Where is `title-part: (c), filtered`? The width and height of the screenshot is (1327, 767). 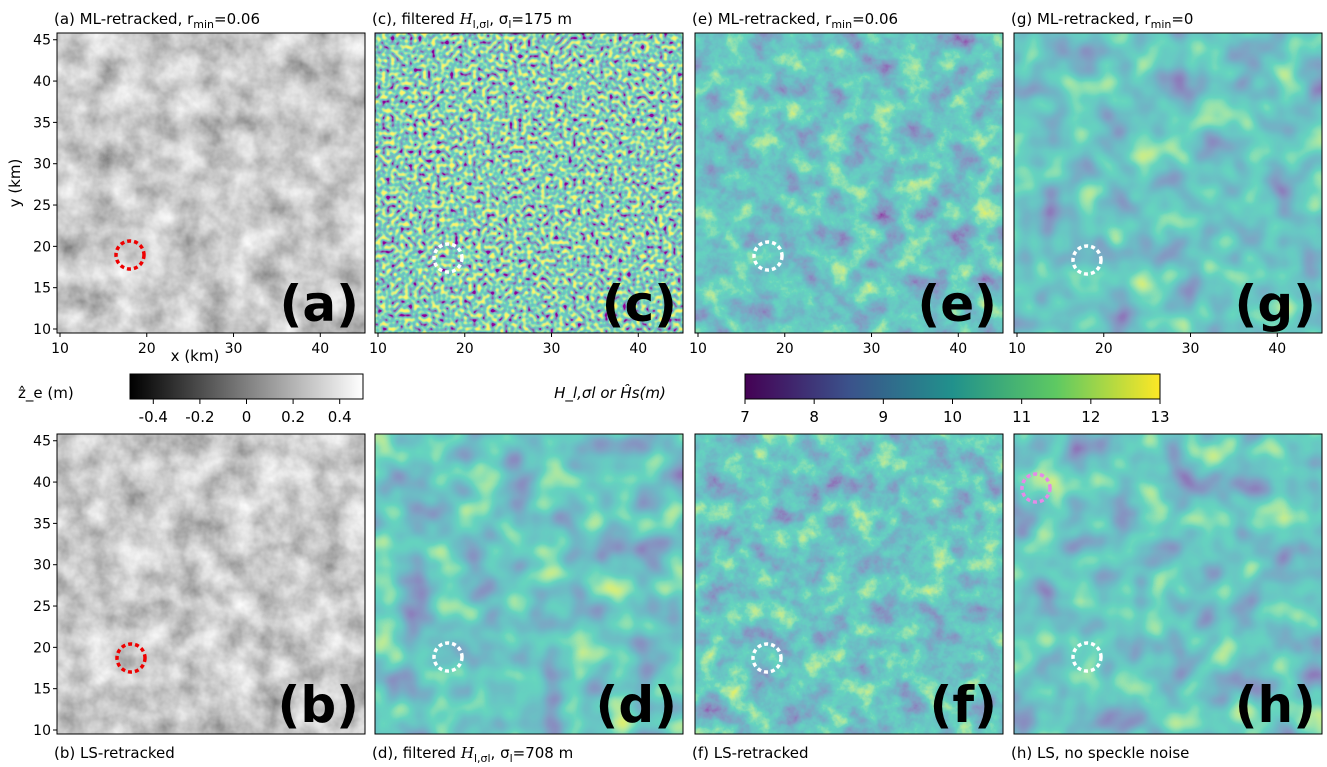
title-part: (c), filtered is located at coordinates (416, 19).